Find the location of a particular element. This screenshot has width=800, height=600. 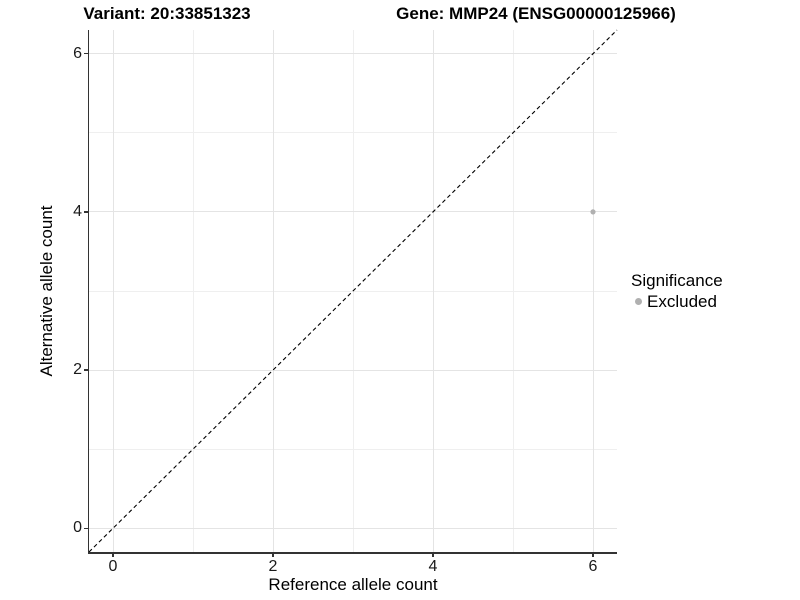

y-axis-title: Alternative allele count is located at coordinates (46, 291).